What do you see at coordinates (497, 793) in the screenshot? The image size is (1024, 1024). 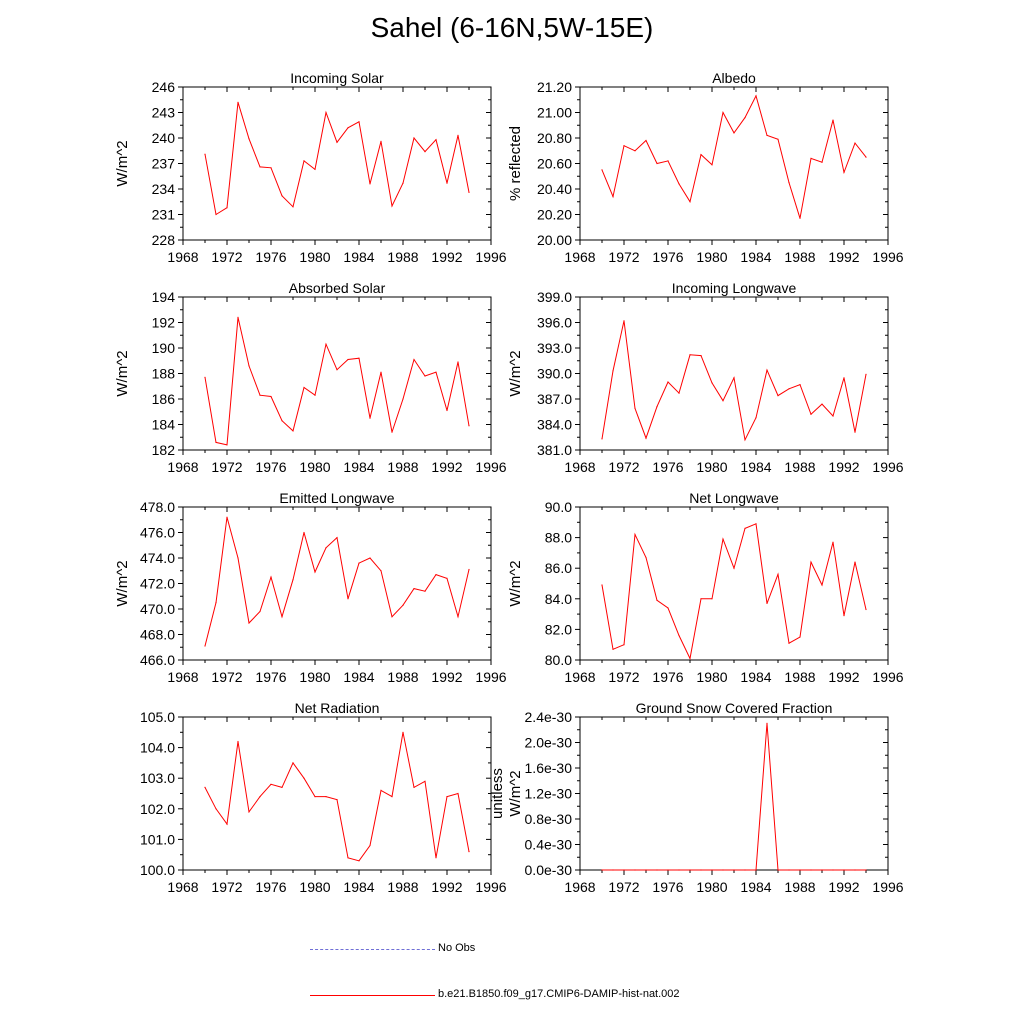 I see `y-axis-label: unitless` at bounding box center [497, 793].